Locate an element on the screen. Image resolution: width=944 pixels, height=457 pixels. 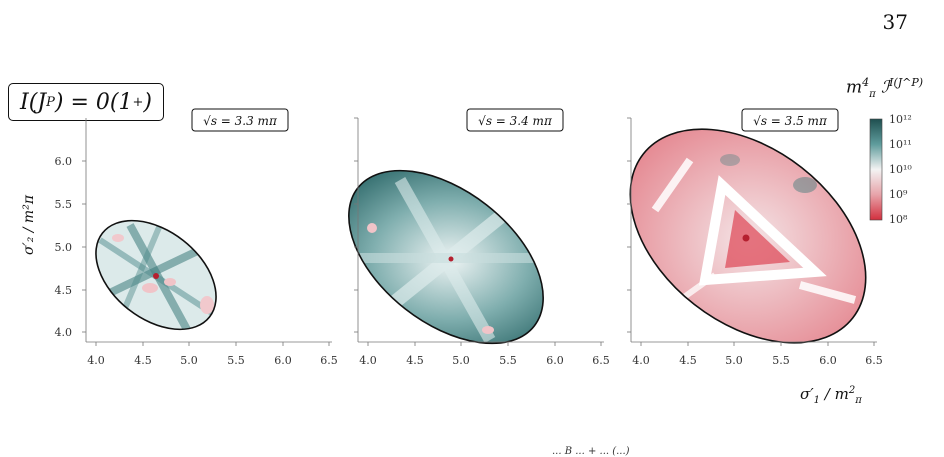
x-ticks-panel-3: 4.0 4.5 5.0 5.5 6.0 6.5 is located at coordinates (757, 360).